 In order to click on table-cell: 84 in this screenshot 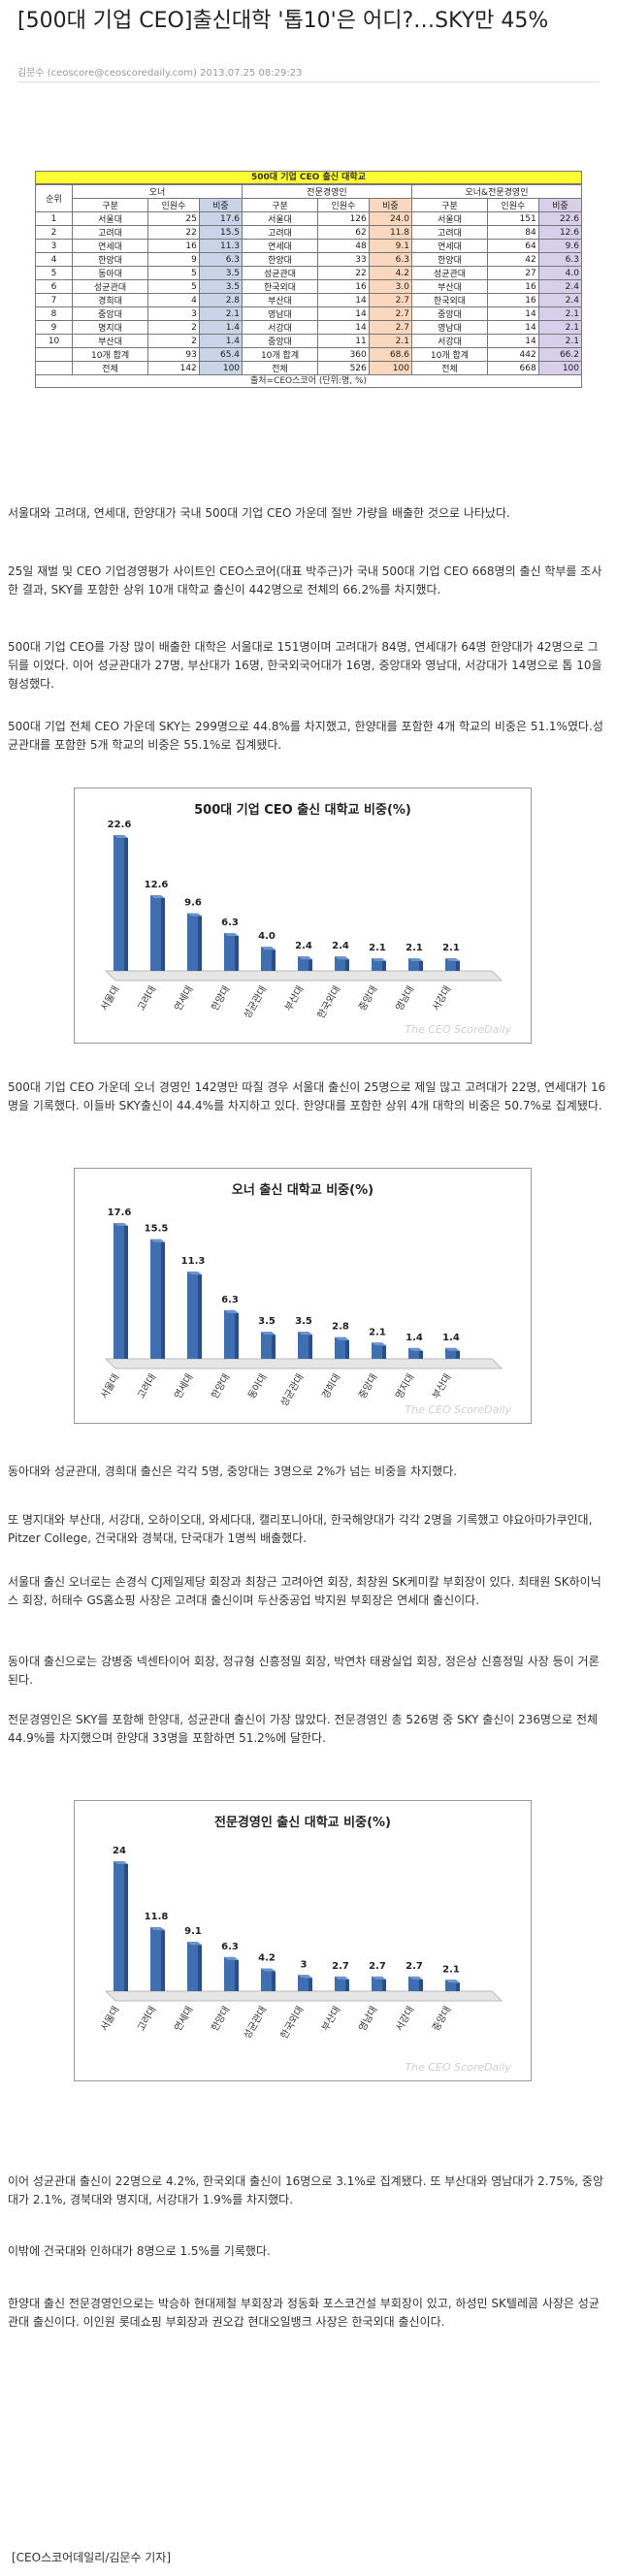, I will do `click(512, 232)`.